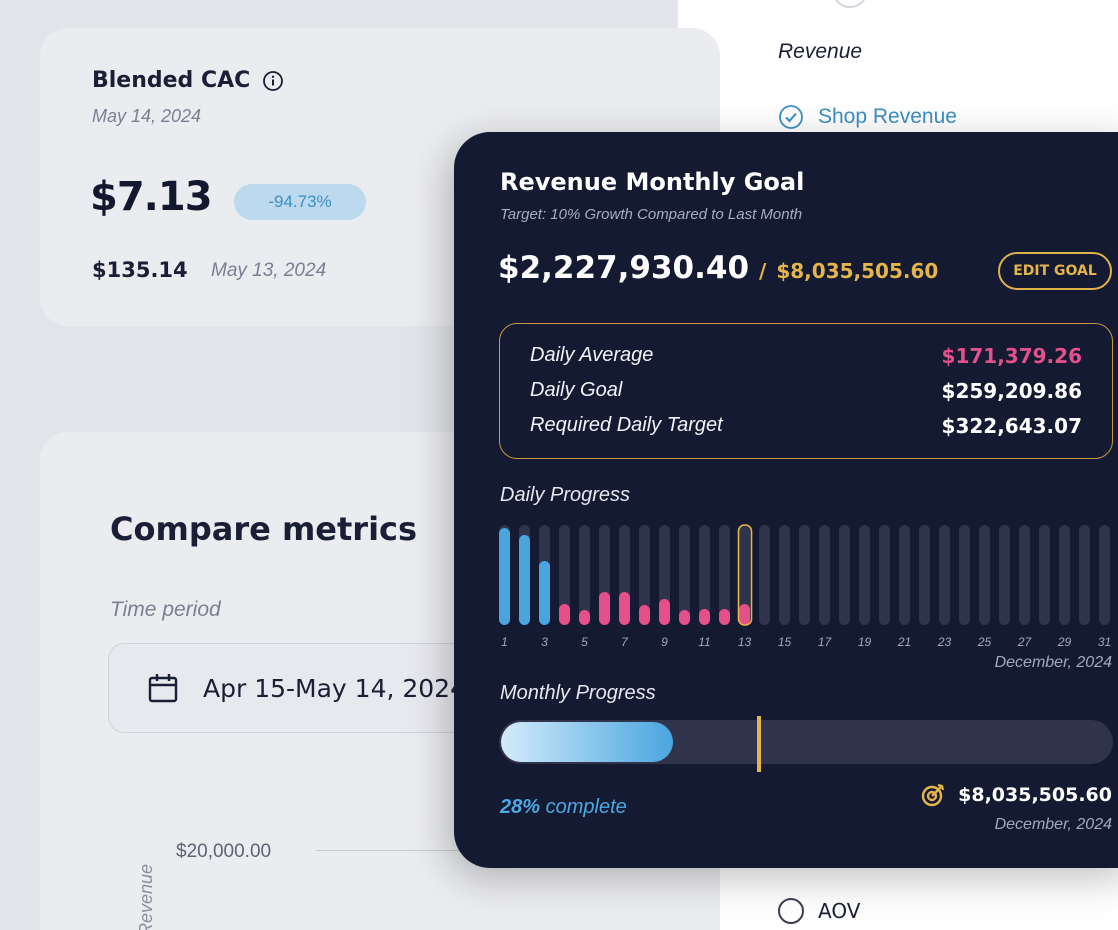 Image resolution: width=1118 pixels, height=930 pixels. I want to click on stat-row: Daily Average $171,379.26, so click(806, 356).